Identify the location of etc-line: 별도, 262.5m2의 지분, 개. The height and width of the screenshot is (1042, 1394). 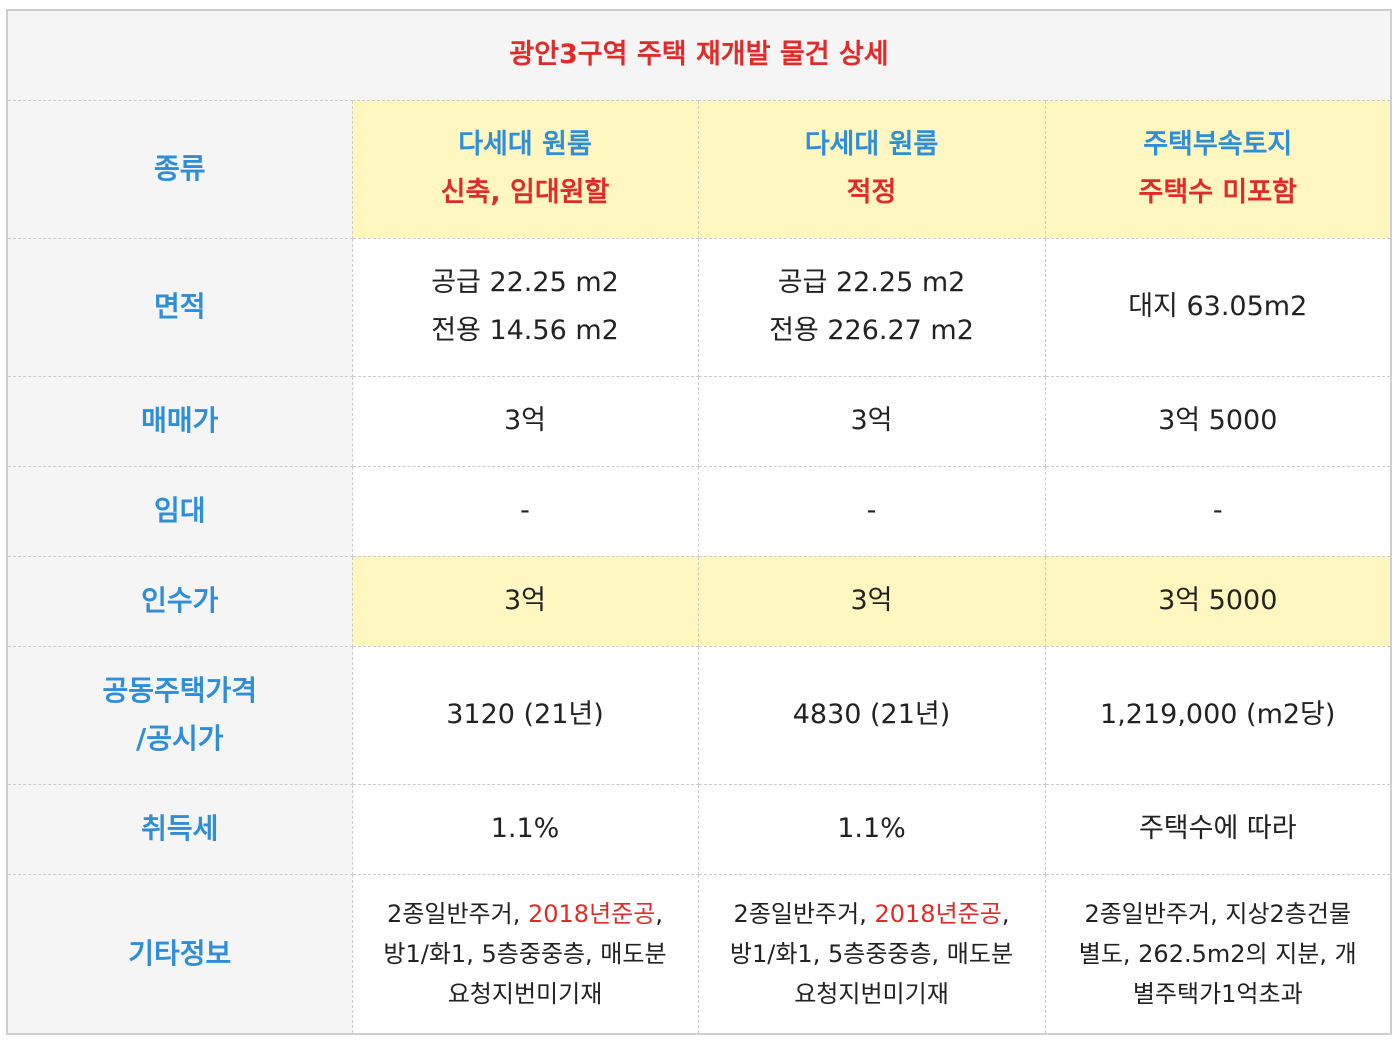
(1217, 953).